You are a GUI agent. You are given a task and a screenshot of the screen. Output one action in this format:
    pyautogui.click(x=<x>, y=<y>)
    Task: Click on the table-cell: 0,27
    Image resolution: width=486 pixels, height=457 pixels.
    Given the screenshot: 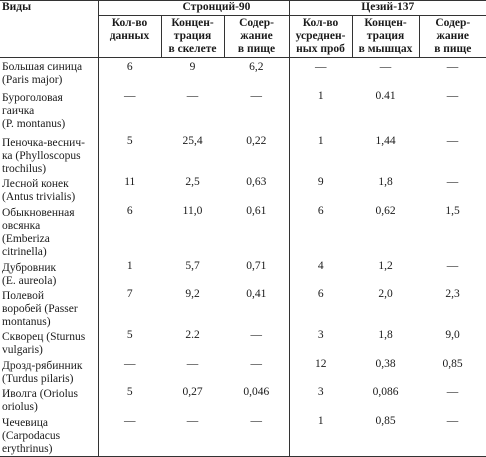 What is the action you would take?
    pyautogui.click(x=192, y=391)
    